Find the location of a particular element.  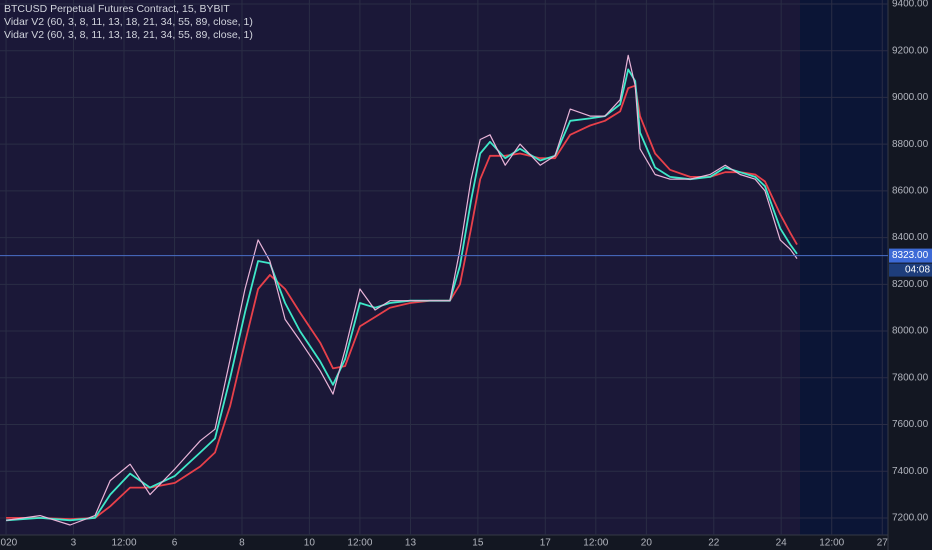

y-tick-label: 7200.00 is located at coordinates (910, 518).